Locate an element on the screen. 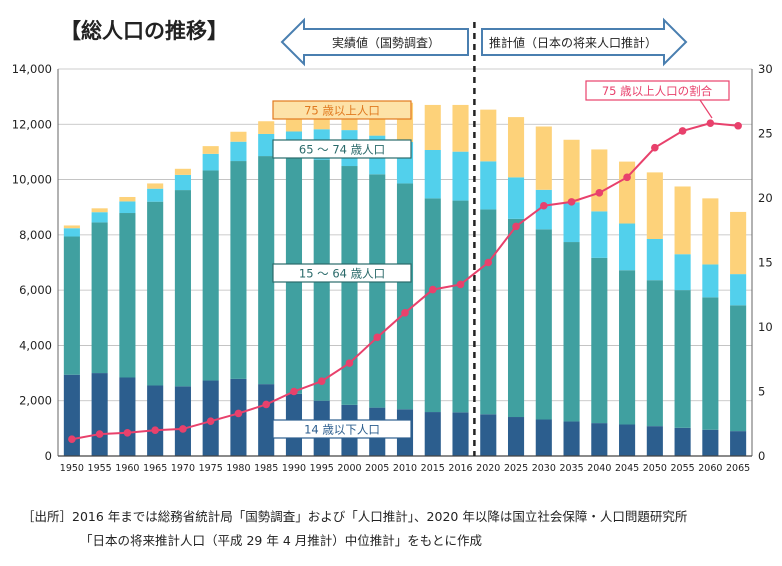  x-tick-label: 1995 is located at coordinates (322, 468).